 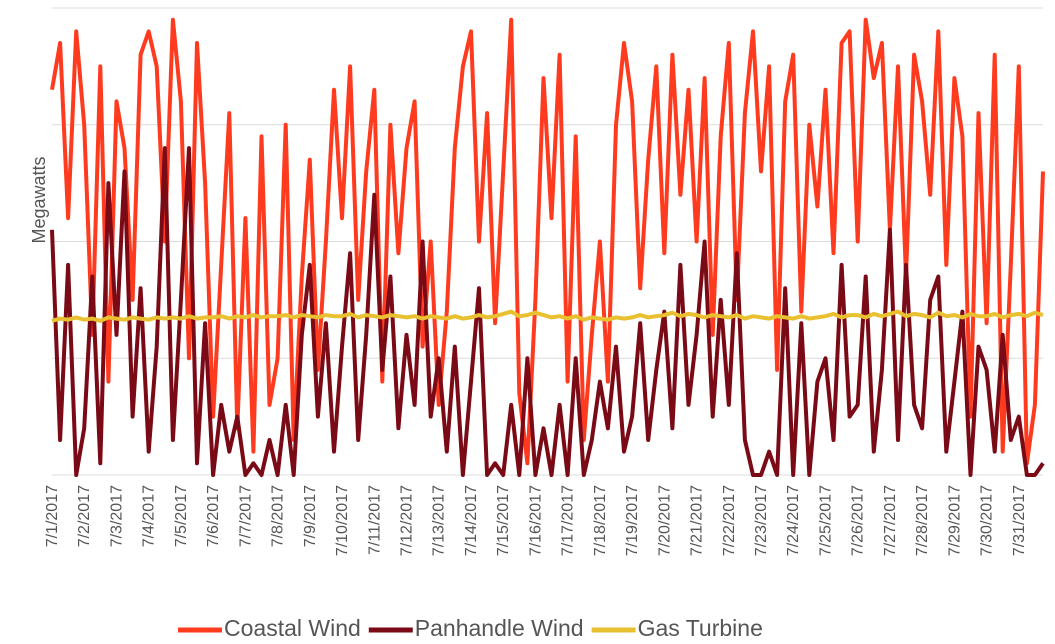 I want to click on x-tick-label: 7/2/2017, so click(x=84, y=516).